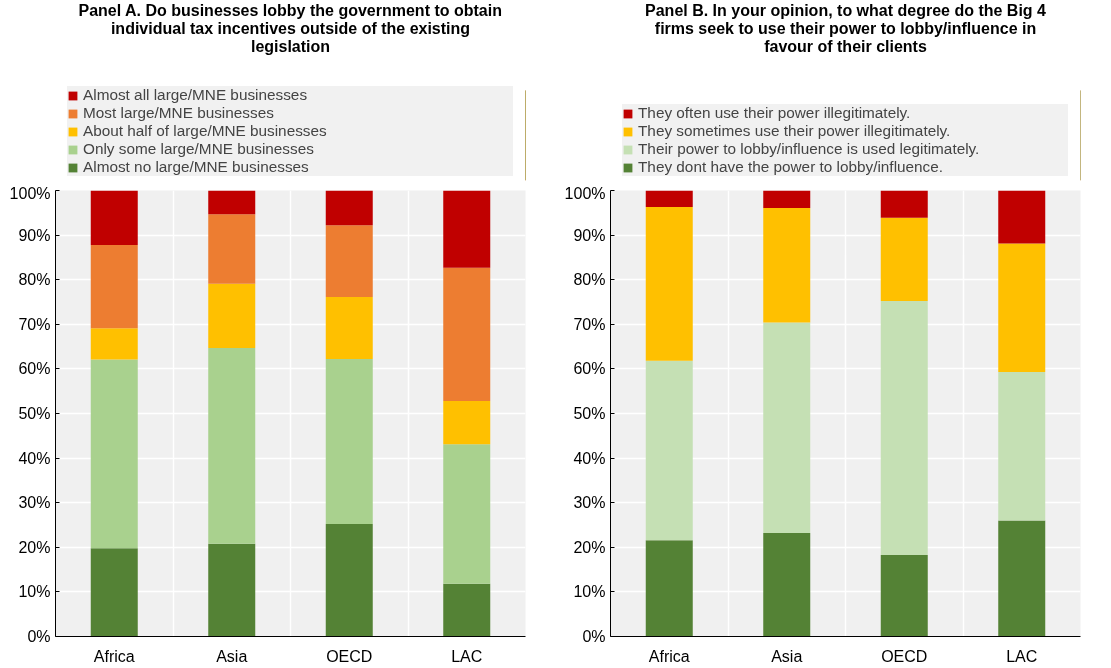  I want to click on legend-label: Most large/MNE businesses, so click(179, 113).